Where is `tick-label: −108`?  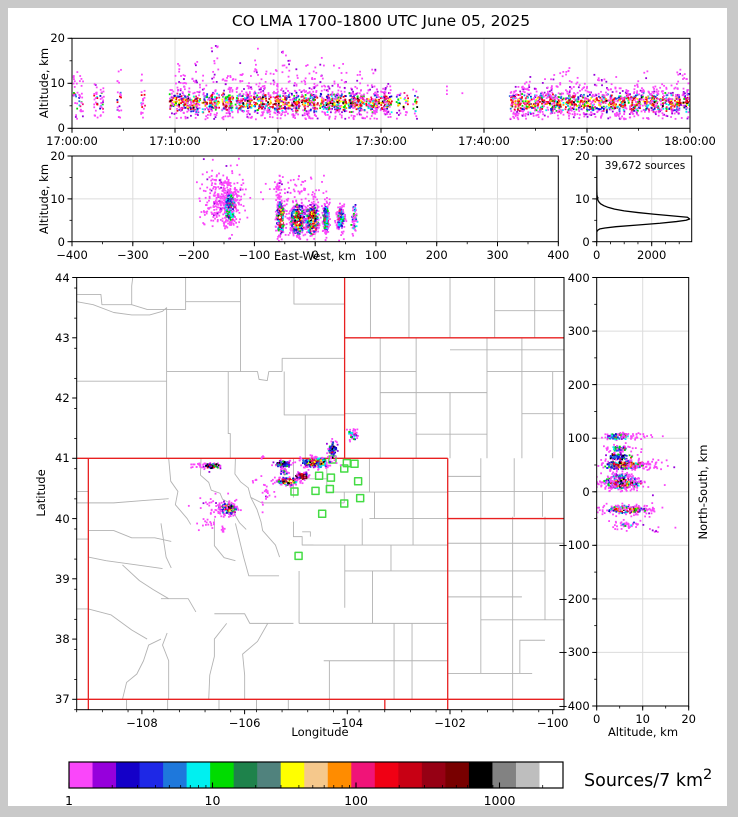
tick-label: −108 is located at coordinates (142, 722).